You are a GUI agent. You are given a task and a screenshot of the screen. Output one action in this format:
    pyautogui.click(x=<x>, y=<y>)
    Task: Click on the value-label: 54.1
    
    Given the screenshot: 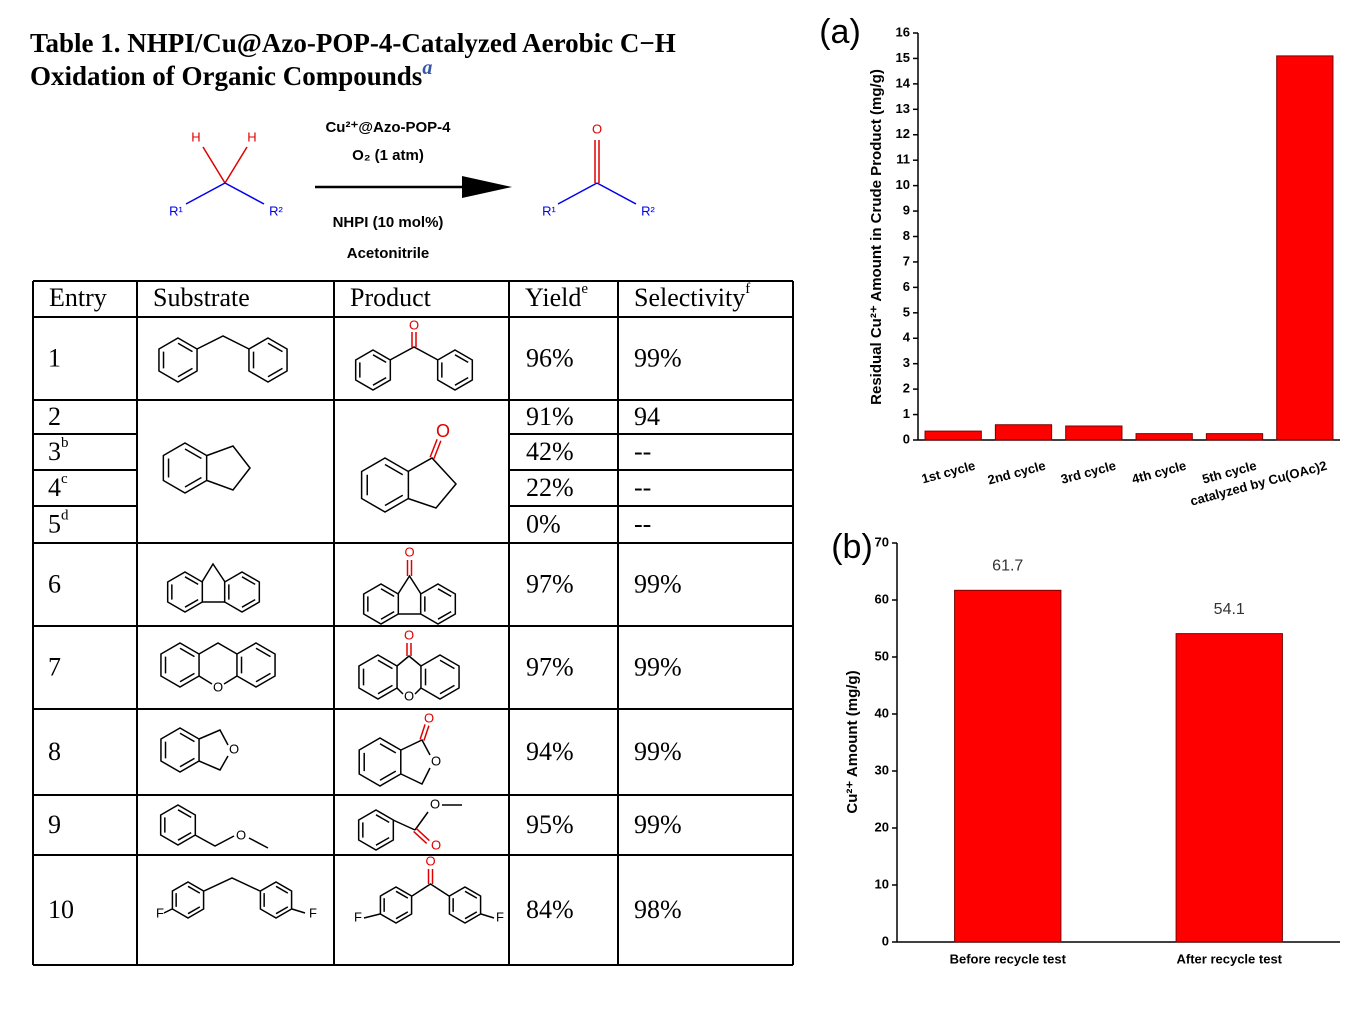 What is the action you would take?
    pyautogui.click(x=1229, y=609)
    